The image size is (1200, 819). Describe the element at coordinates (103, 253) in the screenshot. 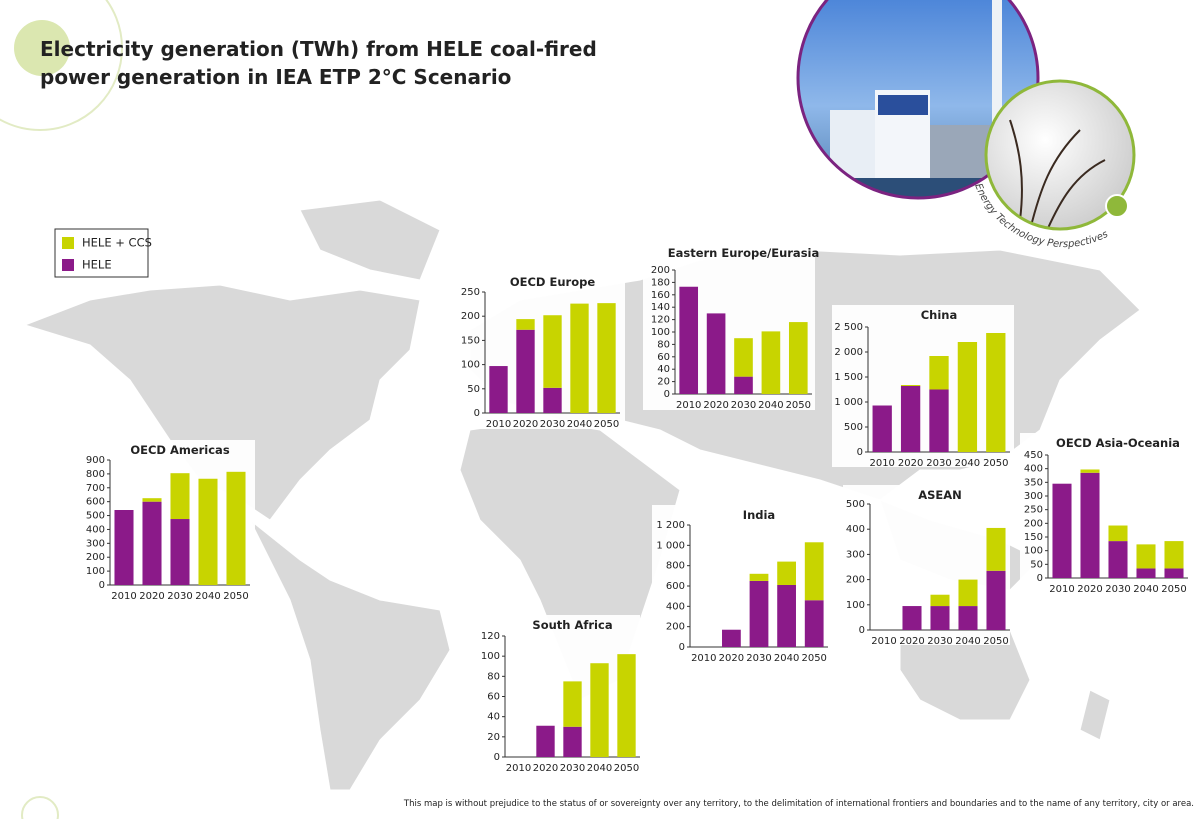

I see `legend: HELE + CCS HELE` at that location.